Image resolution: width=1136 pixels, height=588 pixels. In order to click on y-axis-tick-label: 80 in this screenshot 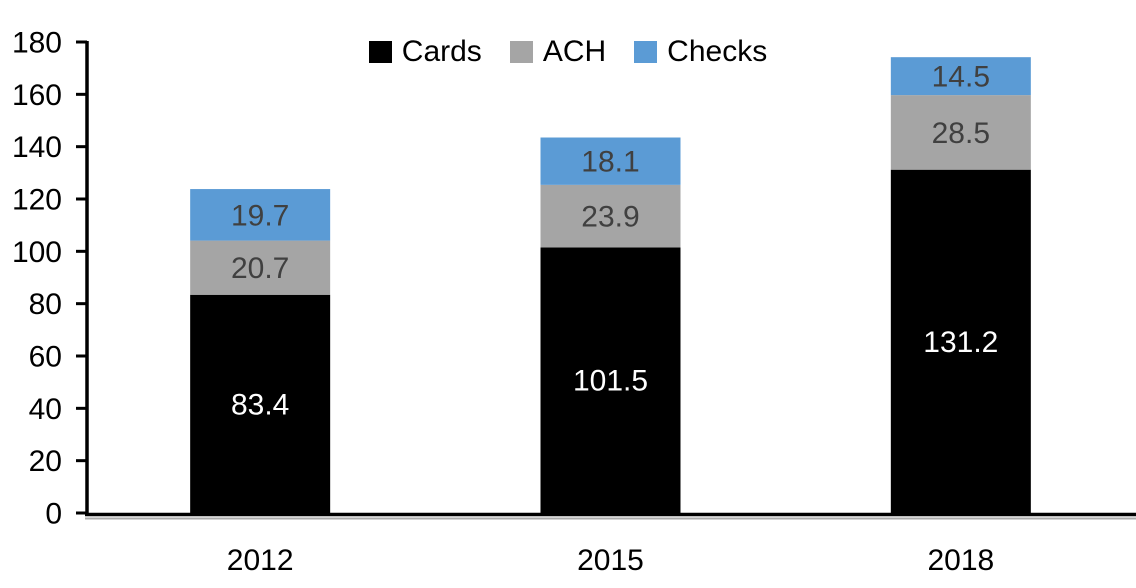, I will do `click(45, 304)`.